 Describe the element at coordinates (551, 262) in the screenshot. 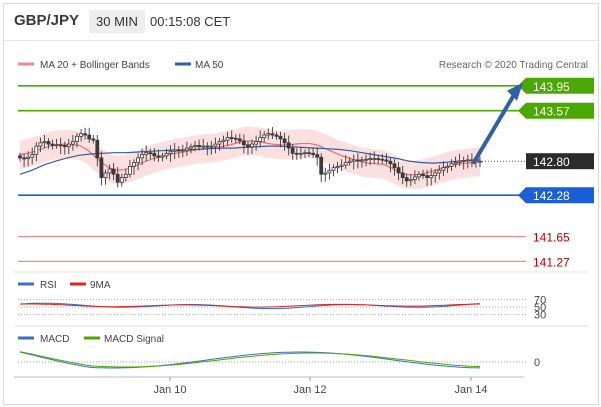

I see `level-label-141.27: 141.27` at that location.